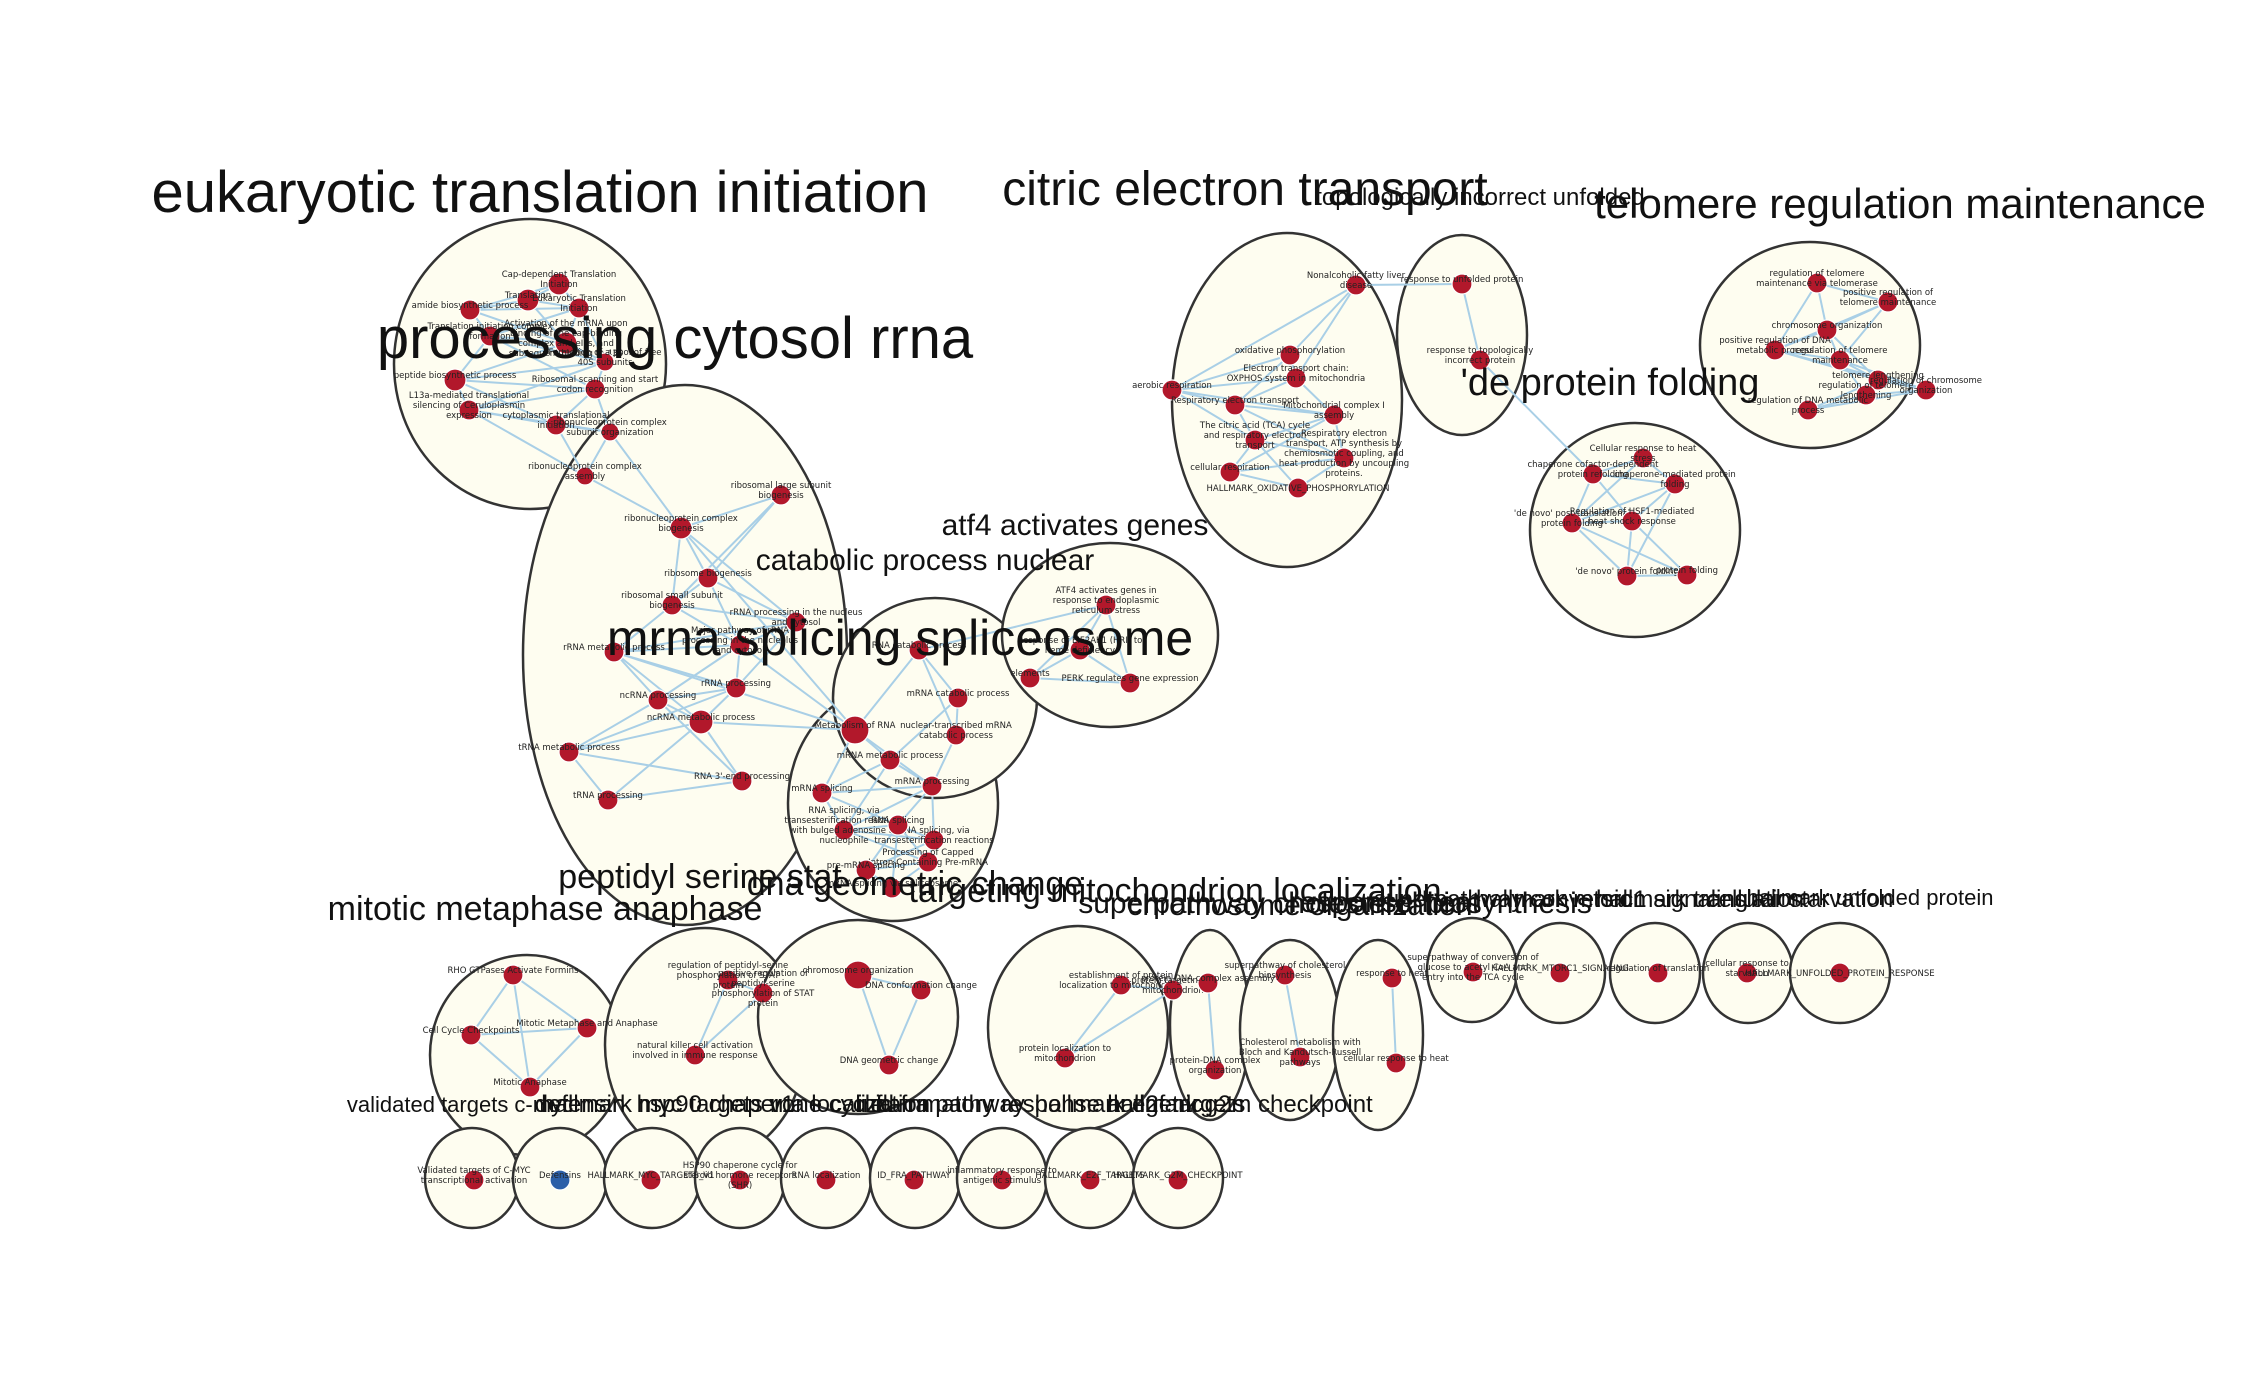 The width and height of the screenshot is (2265, 1392). I want to click on node-peptide-biosynthetic-process, so click(455, 380).